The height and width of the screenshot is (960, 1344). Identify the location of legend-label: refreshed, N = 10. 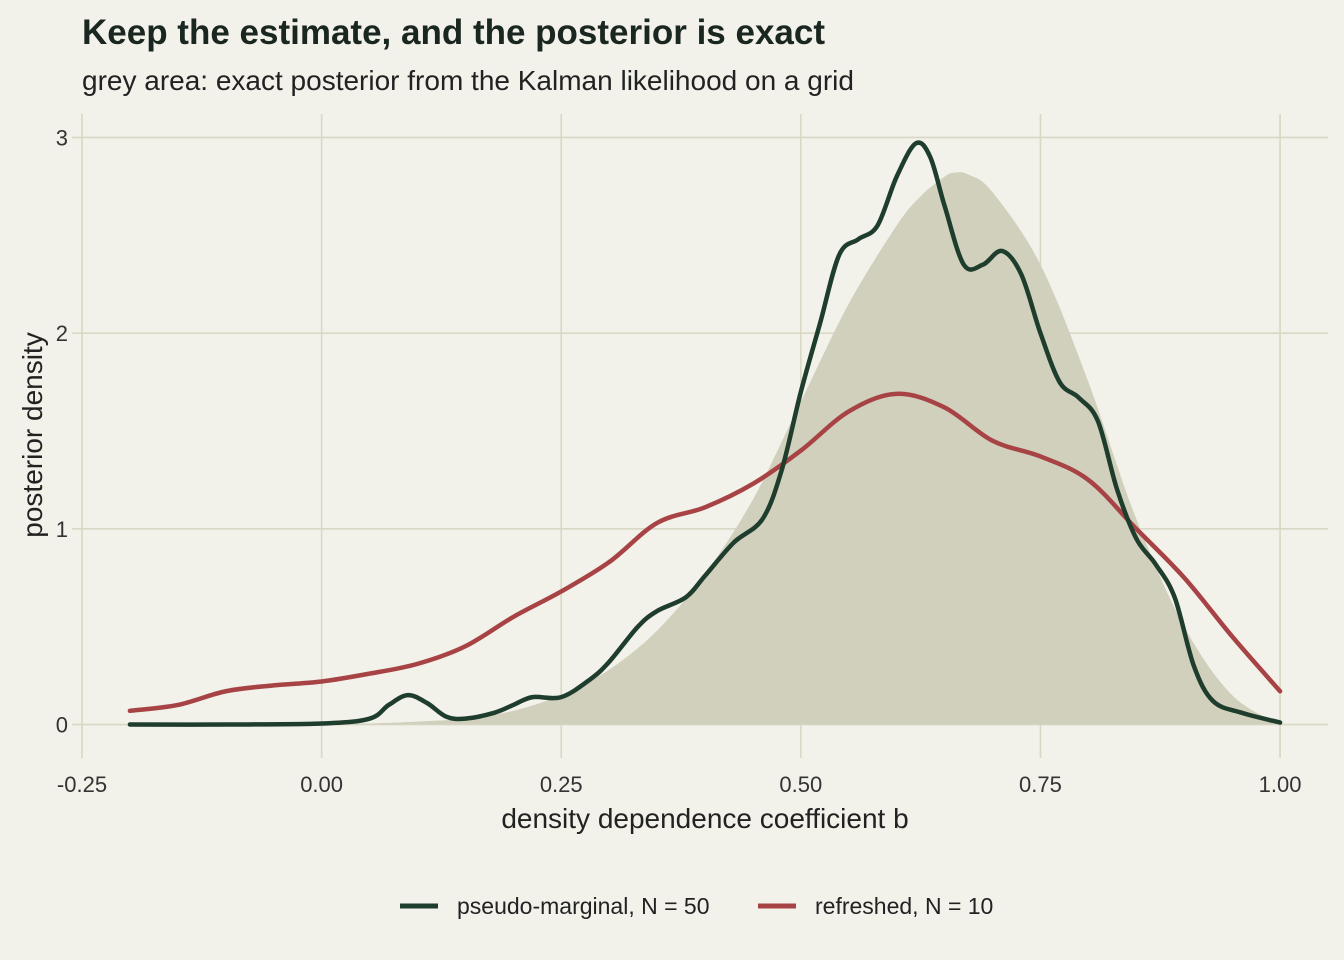
(904, 906).